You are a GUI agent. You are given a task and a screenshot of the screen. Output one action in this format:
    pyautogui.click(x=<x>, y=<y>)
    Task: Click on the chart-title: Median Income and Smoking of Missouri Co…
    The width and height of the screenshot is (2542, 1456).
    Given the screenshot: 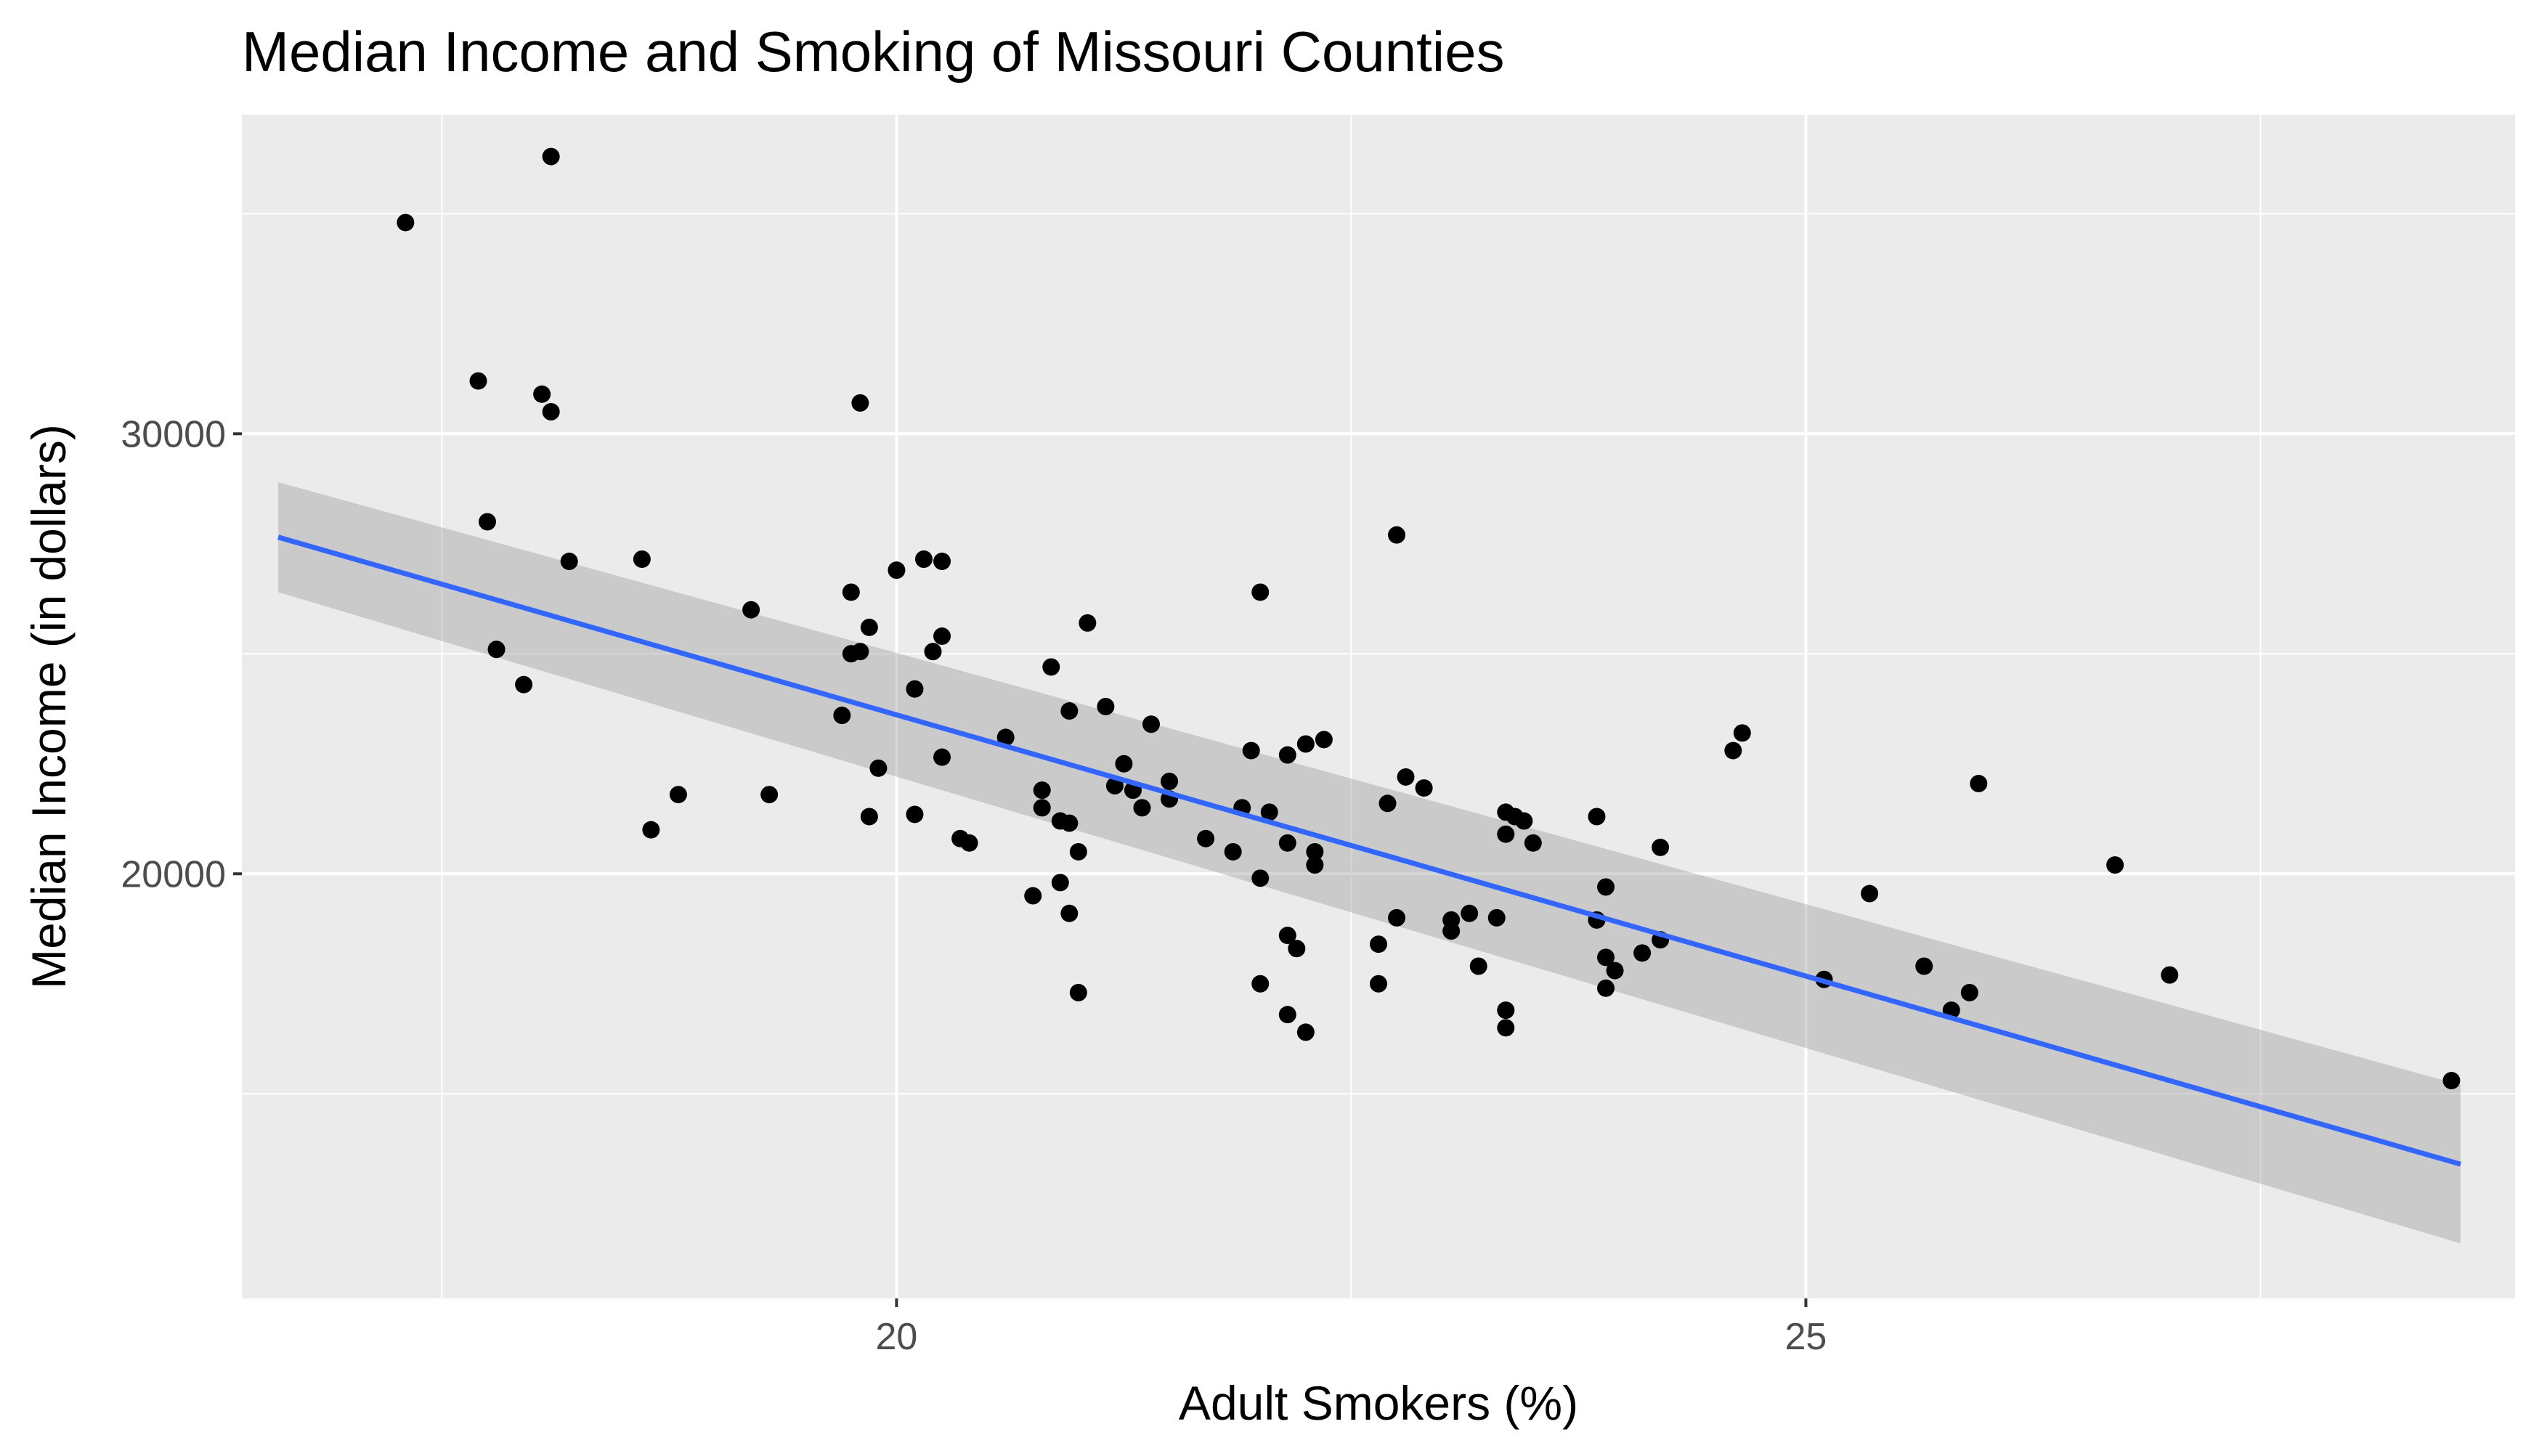 What is the action you would take?
    pyautogui.click(x=874, y=52)
    